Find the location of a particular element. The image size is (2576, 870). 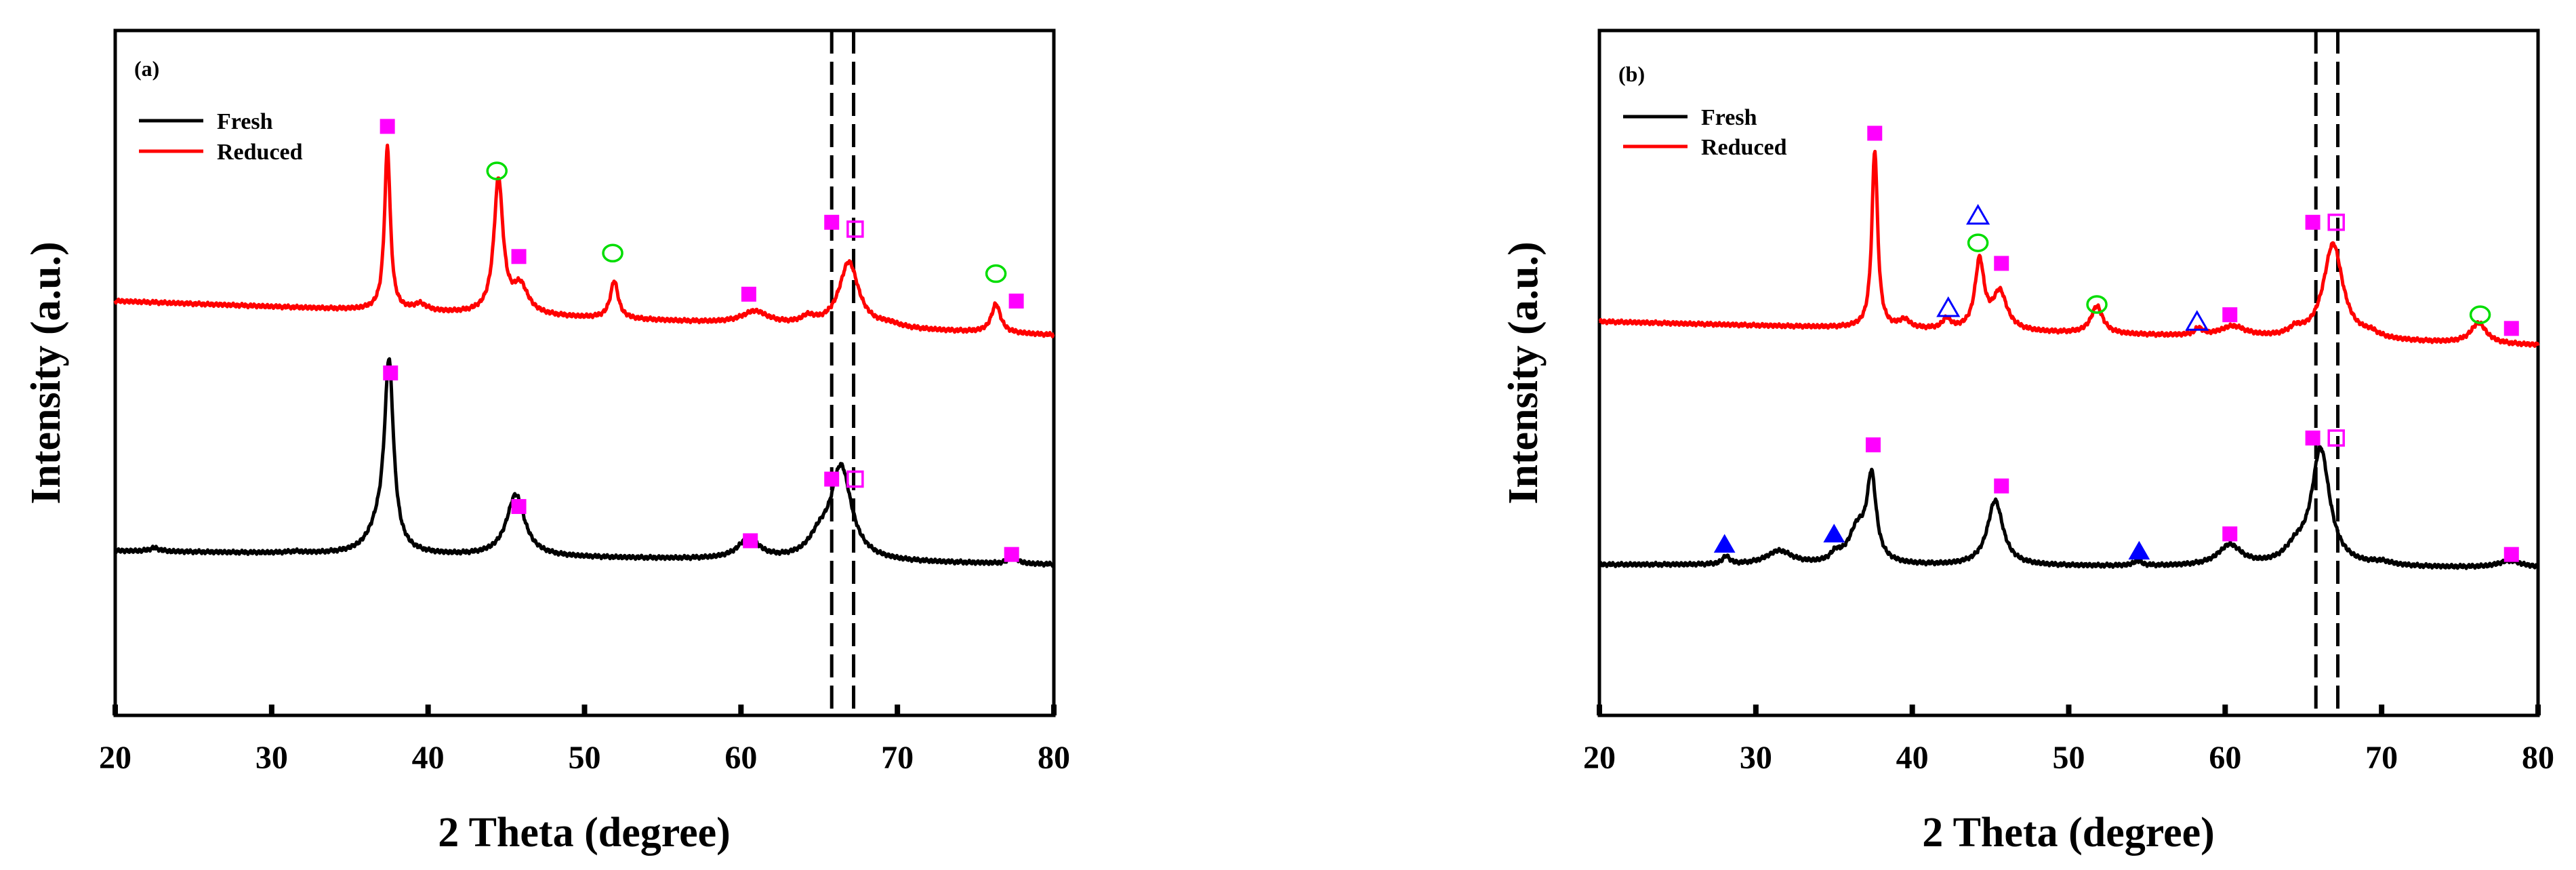

panel-label: (b) is located at coordinates (1632, 74).